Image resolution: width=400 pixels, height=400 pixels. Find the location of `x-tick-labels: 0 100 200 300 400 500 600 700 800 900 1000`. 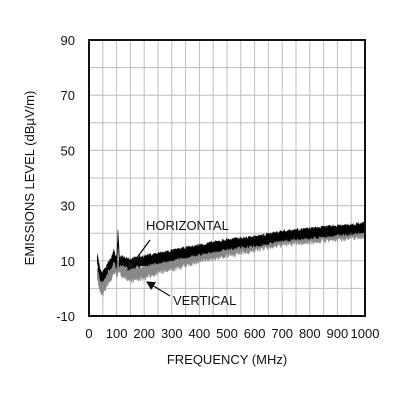

x-tick-labels: 0 100 200 300 400 500 600 700 800 900 1000 is located at coordinates (232, 333).